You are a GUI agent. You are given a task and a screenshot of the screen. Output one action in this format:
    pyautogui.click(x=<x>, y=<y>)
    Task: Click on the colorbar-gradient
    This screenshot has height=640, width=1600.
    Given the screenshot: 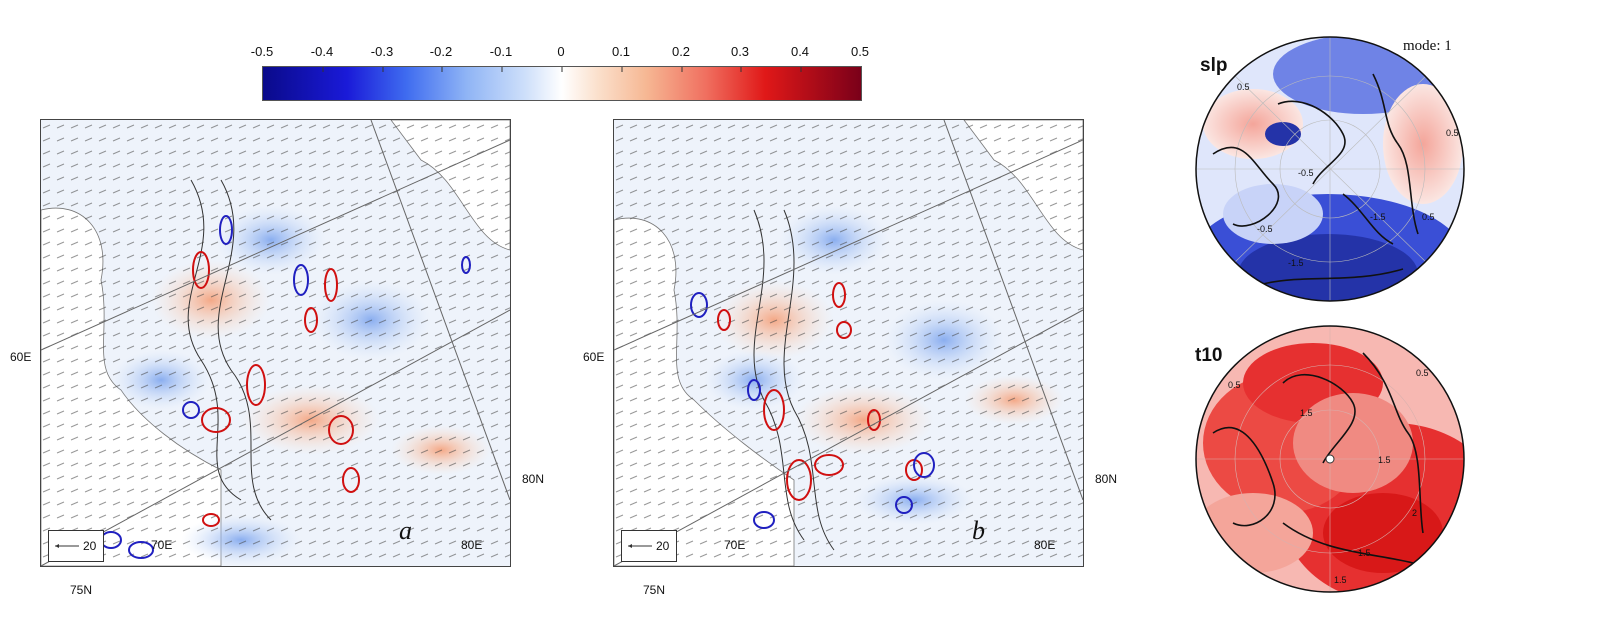 What is the action you would take?
    pyautogui.click(x=562, y=83)
    